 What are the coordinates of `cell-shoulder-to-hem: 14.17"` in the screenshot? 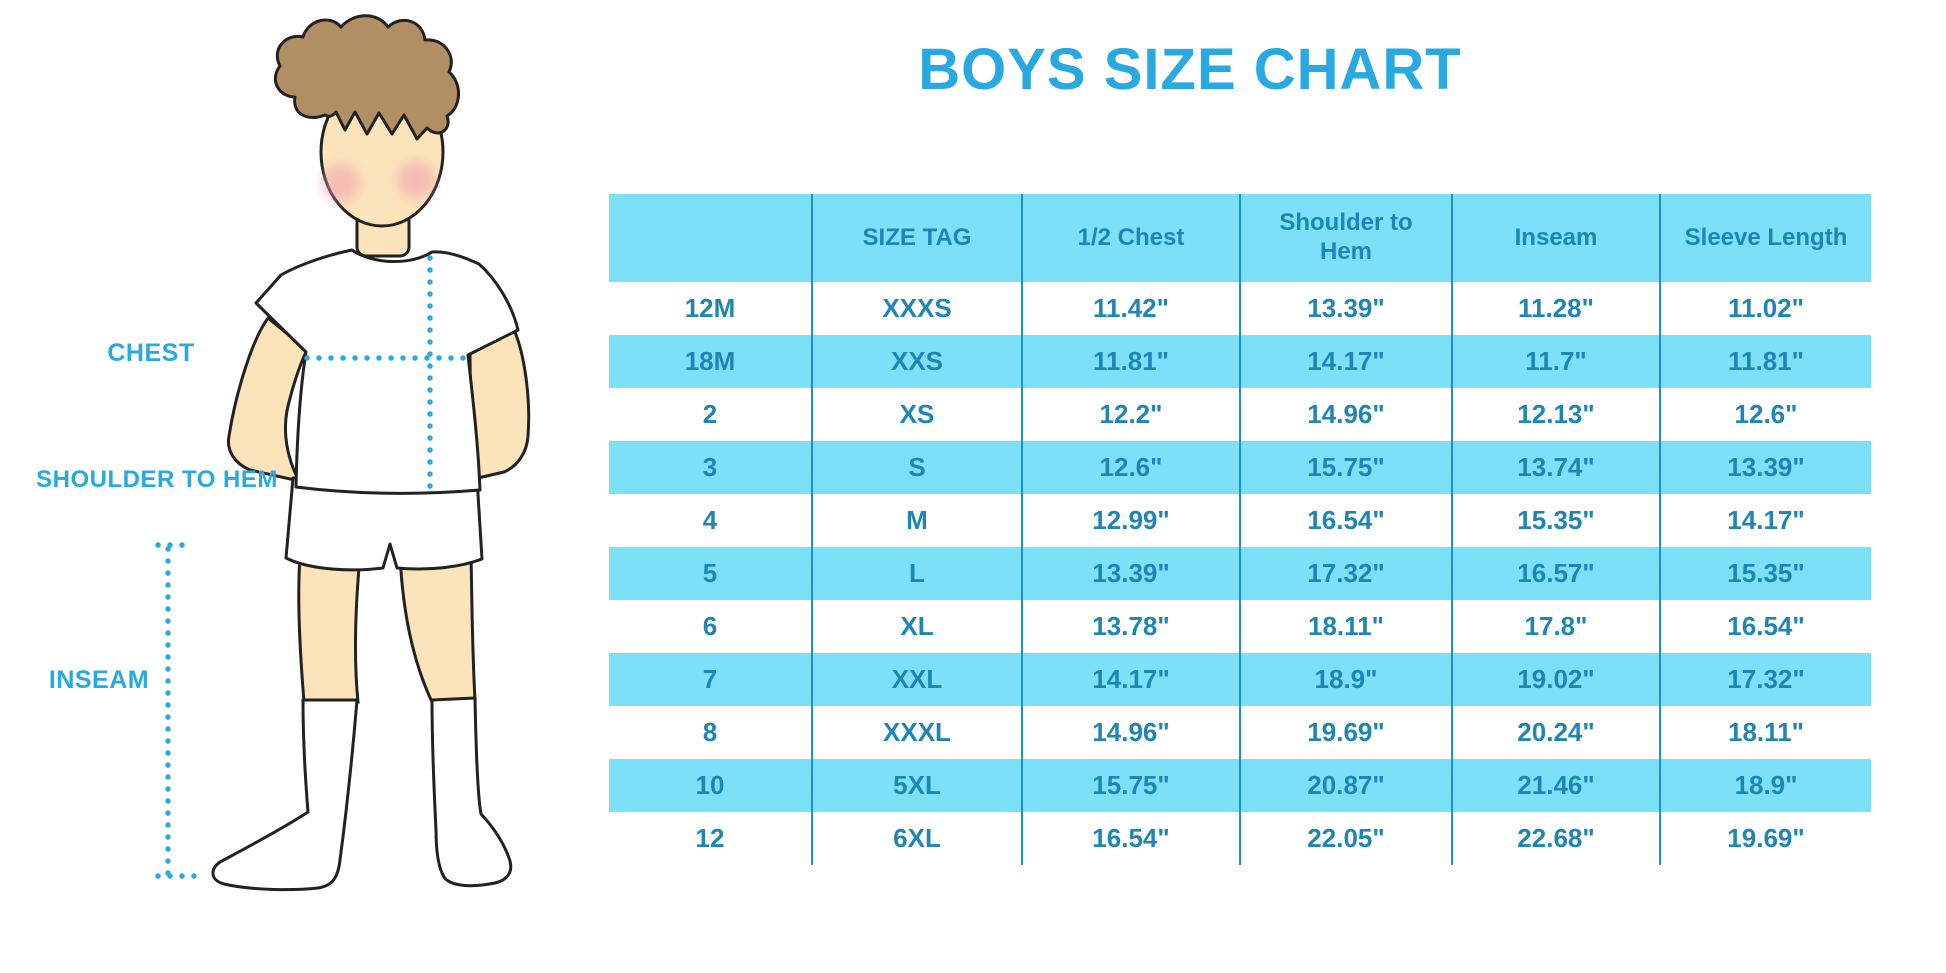 It's located at (1346, 361).